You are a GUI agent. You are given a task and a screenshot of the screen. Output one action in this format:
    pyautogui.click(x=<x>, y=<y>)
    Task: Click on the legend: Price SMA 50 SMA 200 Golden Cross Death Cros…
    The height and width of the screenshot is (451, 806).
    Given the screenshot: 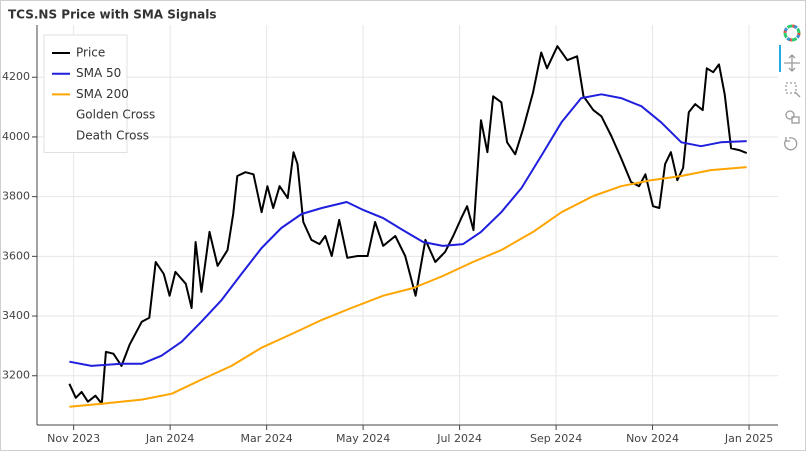 What is the action you would take?
    pyautogui.click(x=99, y=93)
    